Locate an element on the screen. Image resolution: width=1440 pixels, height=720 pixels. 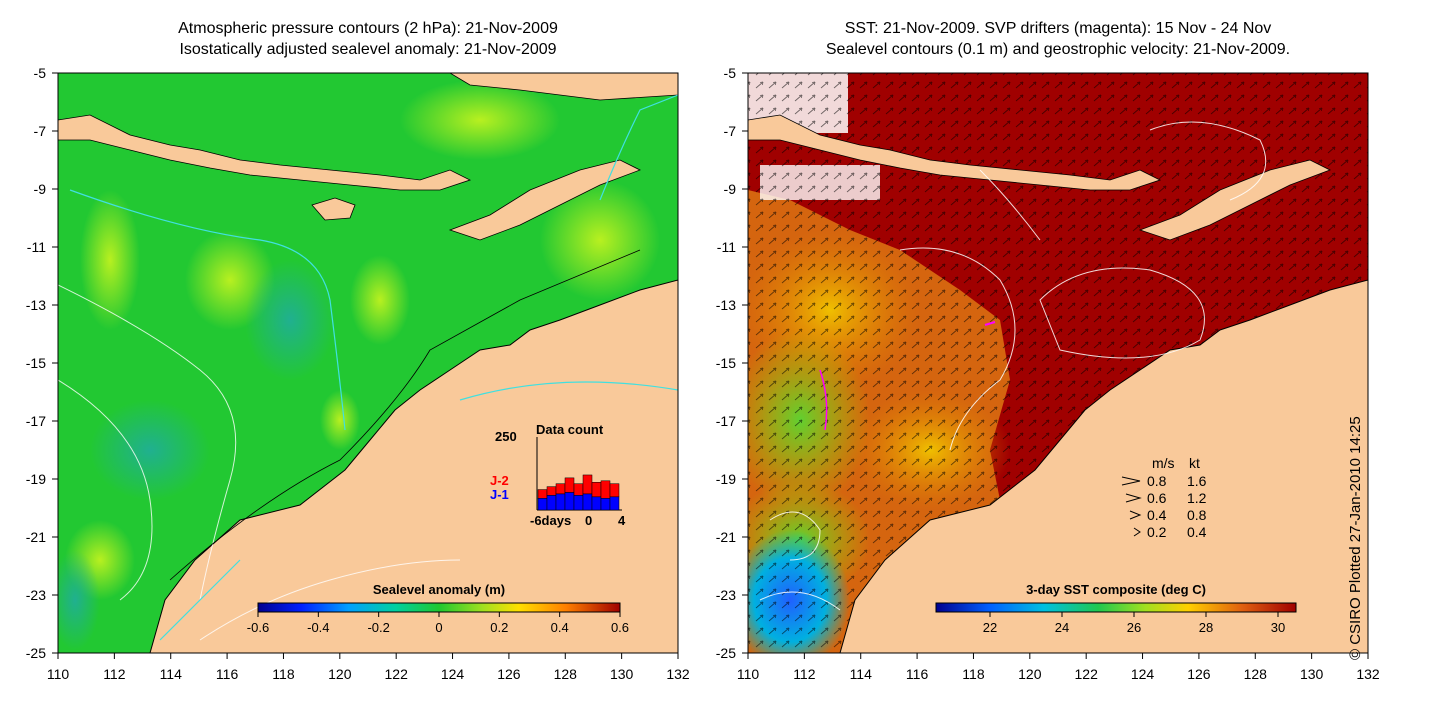
left-ytick-label: -25 is located at coordinates (36, 653).